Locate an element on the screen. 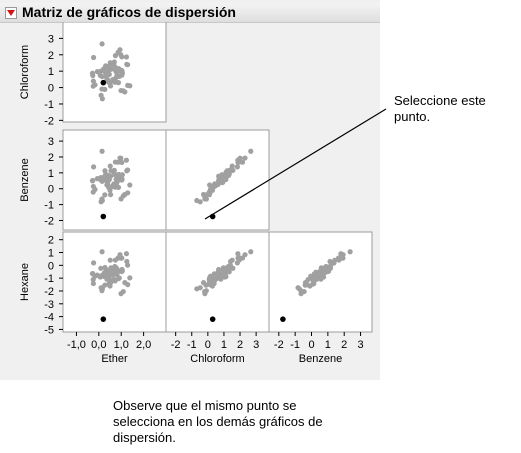 Image resolution: width=521 pixels, height=453 pixels. scatter-panel-hexane-vs-benzene is located at coordinates (320, 282).